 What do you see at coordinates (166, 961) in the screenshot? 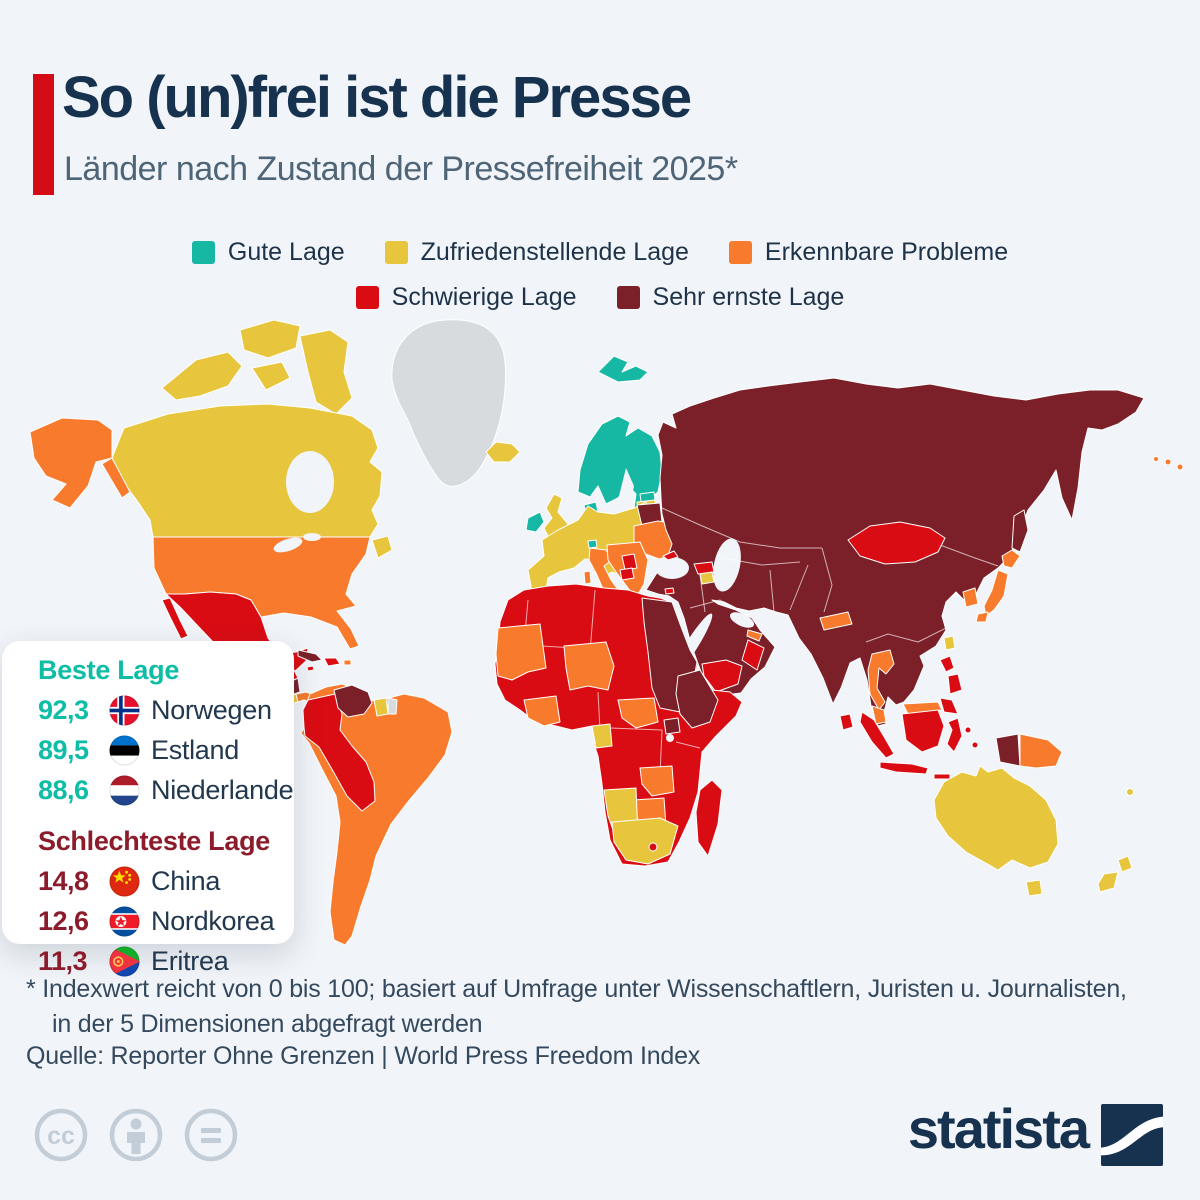
I see `rank-row-eritrea: 11,3 Eritrea` at bounding box center [166, 961].